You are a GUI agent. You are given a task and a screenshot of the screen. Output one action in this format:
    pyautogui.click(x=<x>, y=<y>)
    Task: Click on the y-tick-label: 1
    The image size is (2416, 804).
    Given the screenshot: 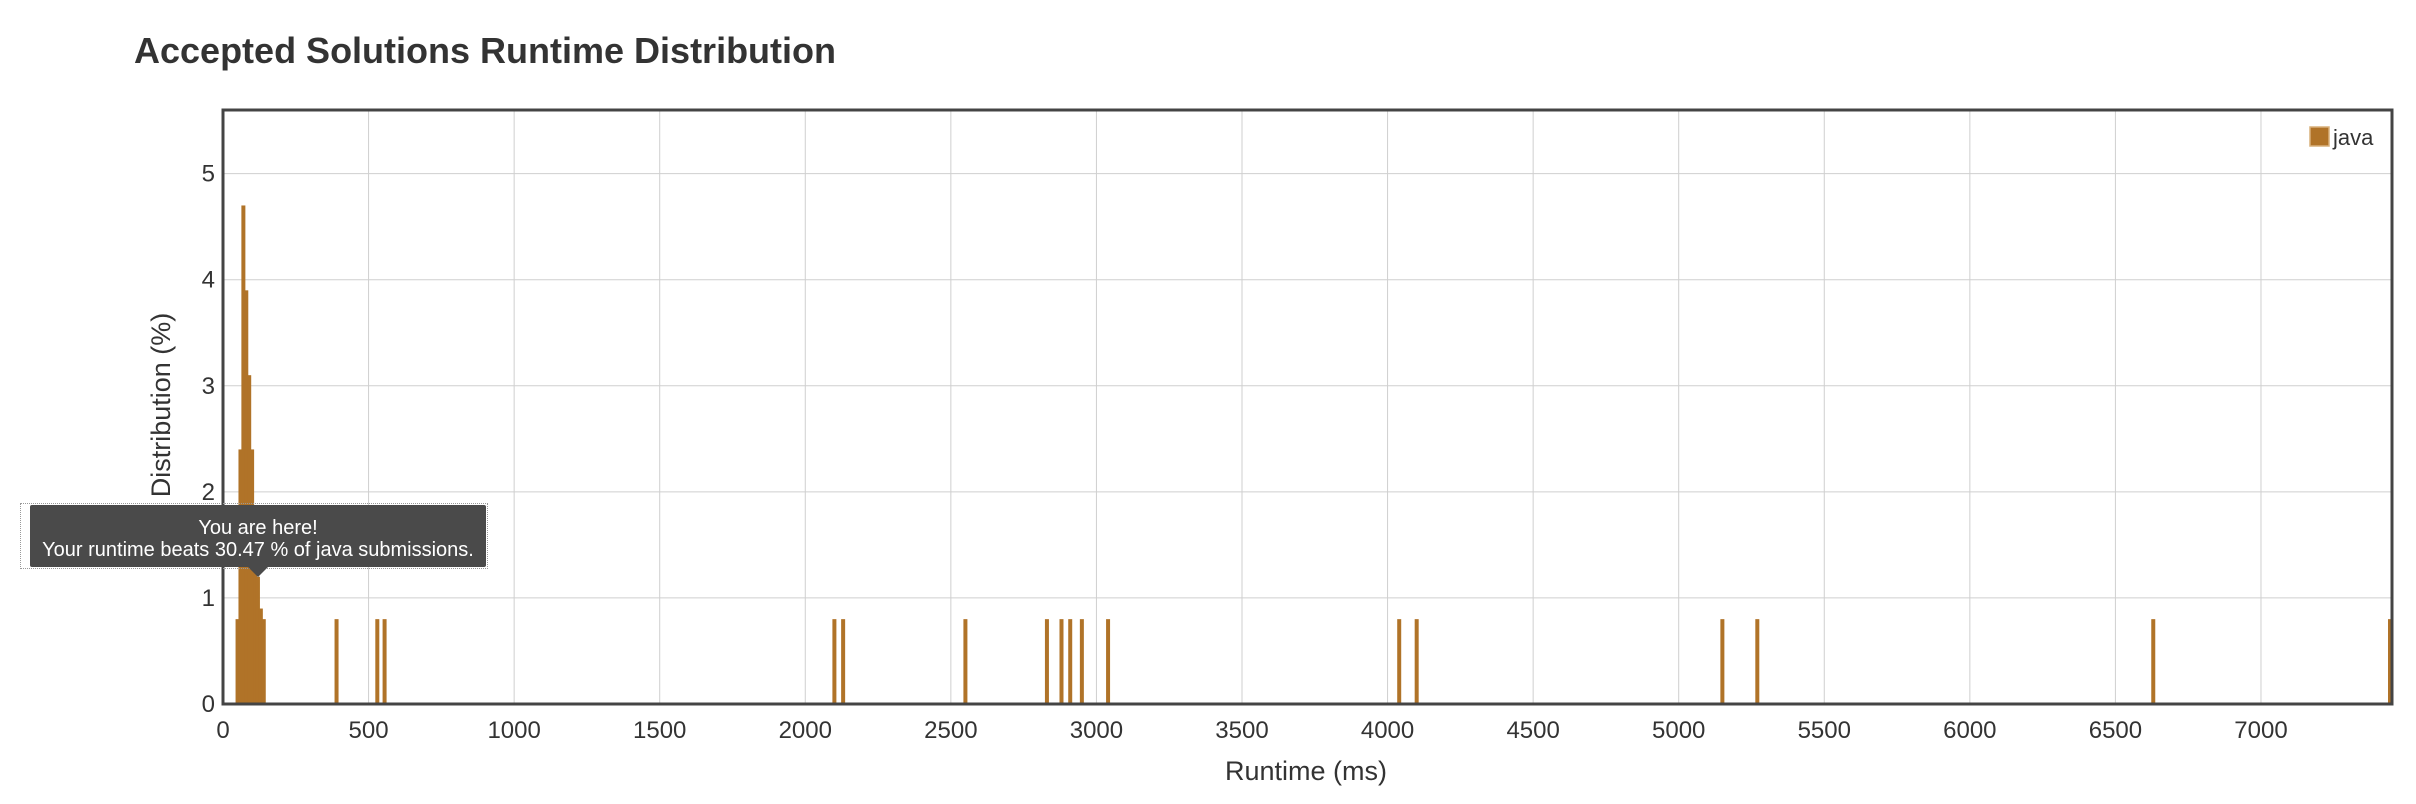 What is the action you would take?
    pyautogui.click(x=208, y=598)
    